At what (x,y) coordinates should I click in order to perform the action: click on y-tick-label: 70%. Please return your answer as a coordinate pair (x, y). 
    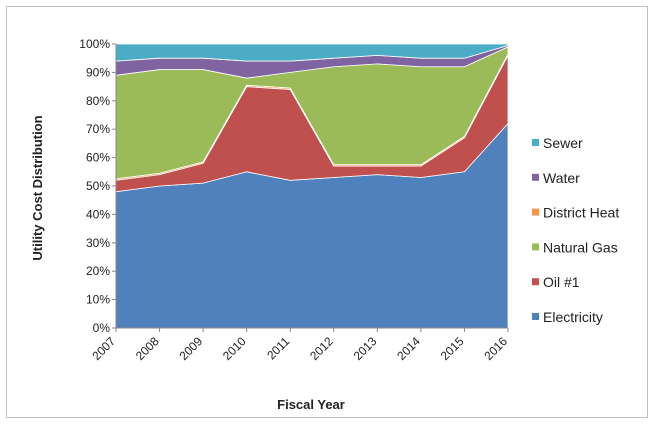
    Looking at the image, I should click on (98, 129).